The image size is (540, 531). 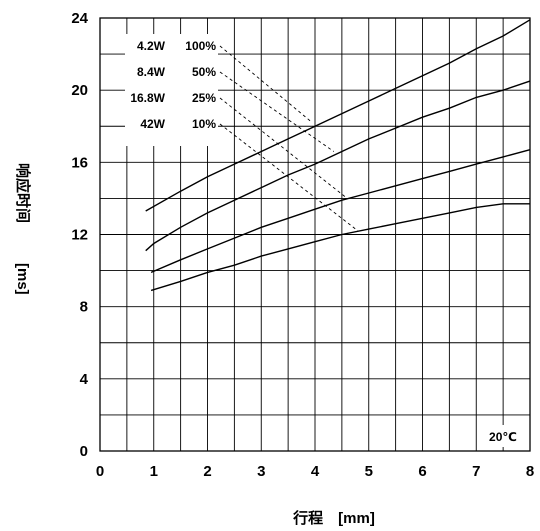 I want to click on x-tick-label: 5, so click(x=369, y=471).